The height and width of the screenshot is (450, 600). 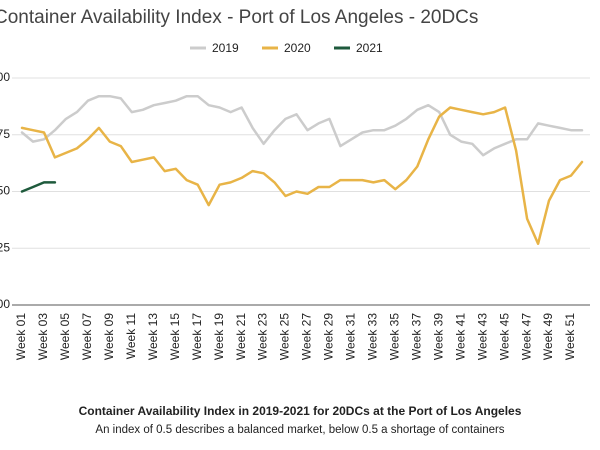 What do you see at coordinates (351, 336) in the screenshot?
I see `x-tick-label: Week 31` at bounding box center [351, 336].